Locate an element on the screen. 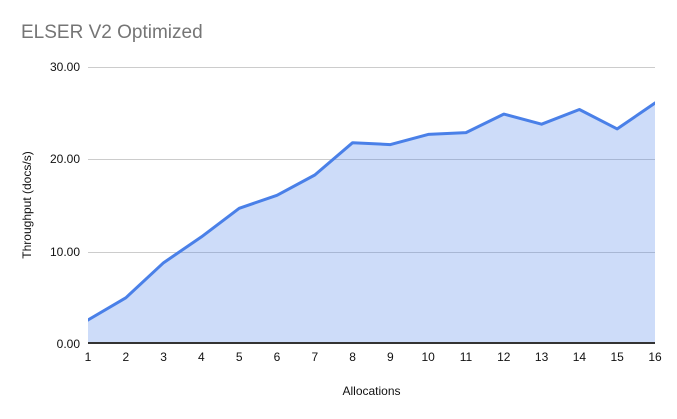 The width and height of the screenshot is (677, 419). x-tick-label: 10 is located at coordinates (428, 357).